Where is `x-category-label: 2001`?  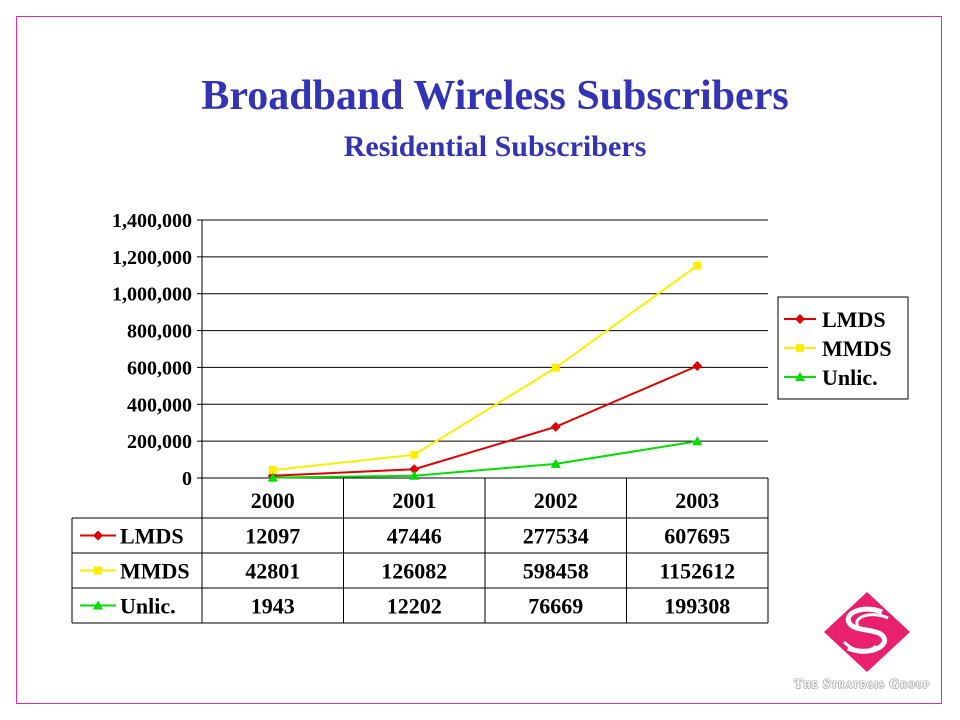
x-category-label: 2001 is located at coordinates (414, 500).